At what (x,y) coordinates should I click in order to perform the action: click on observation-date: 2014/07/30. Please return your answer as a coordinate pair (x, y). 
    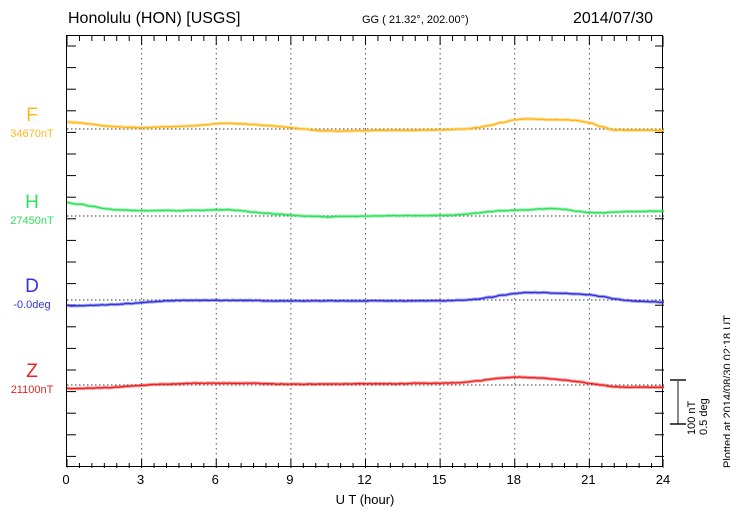
    Looking at the image, I should click on (613, 18).